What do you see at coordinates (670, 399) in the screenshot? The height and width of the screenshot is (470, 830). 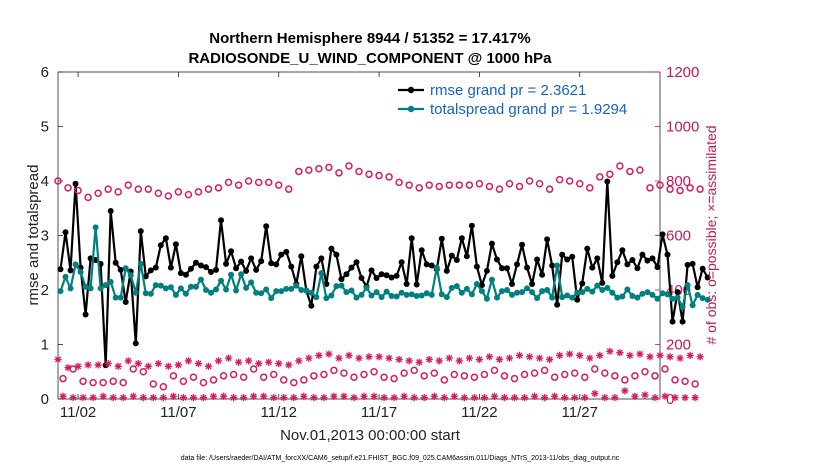 I see `y-right-tick-label: 0` at bounding box center [670, 399].